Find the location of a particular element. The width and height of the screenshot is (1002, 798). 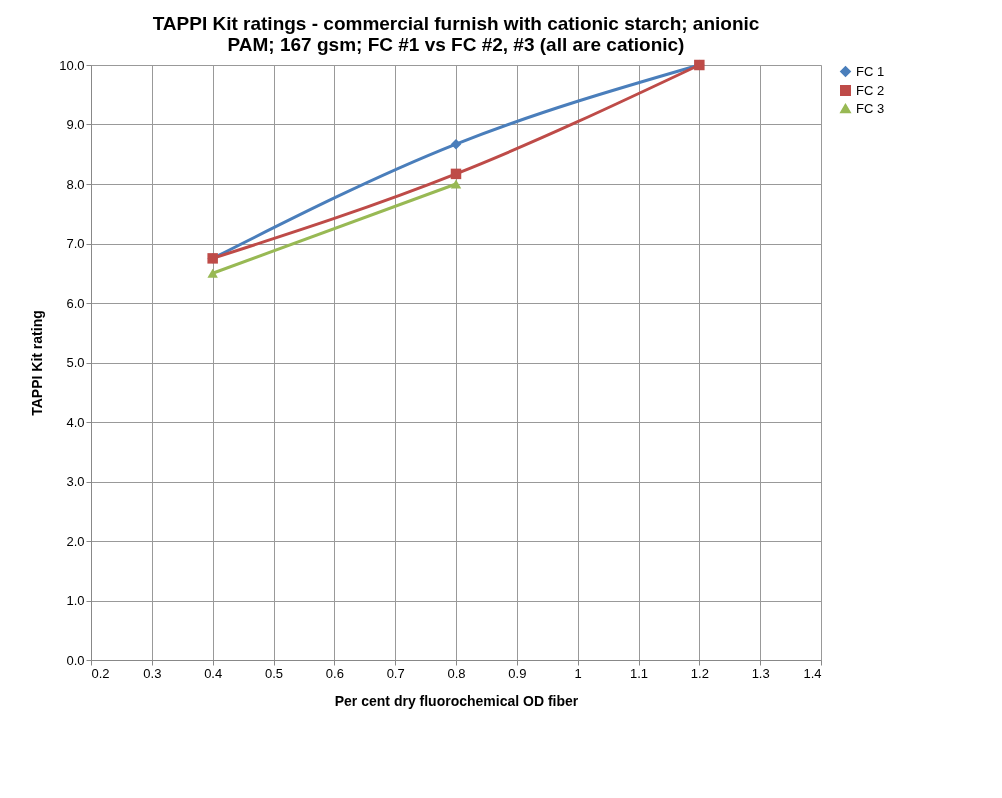

chart-title: TAPPI Kit ratings - commercial furnish with cationic starch; anionic PAM; 167 gsm; FC #1 vs FC #2, #3 (all are cationic) is located at coordinates (456, 34).